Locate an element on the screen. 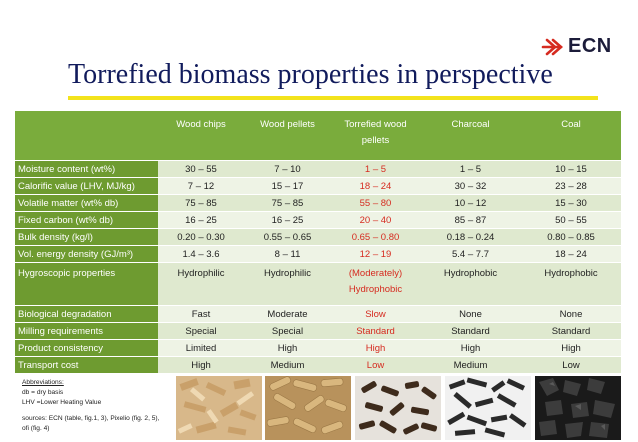  table-cell: (Moderately) Hydrophobic is located at coordinates (375, 284).